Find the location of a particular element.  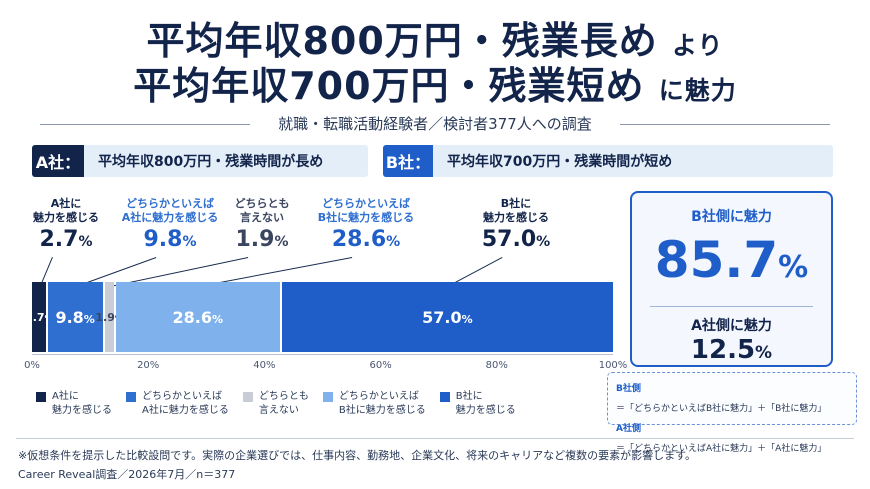

bar-segment-label-4: 28.6% is located at coordinates (197, 317).